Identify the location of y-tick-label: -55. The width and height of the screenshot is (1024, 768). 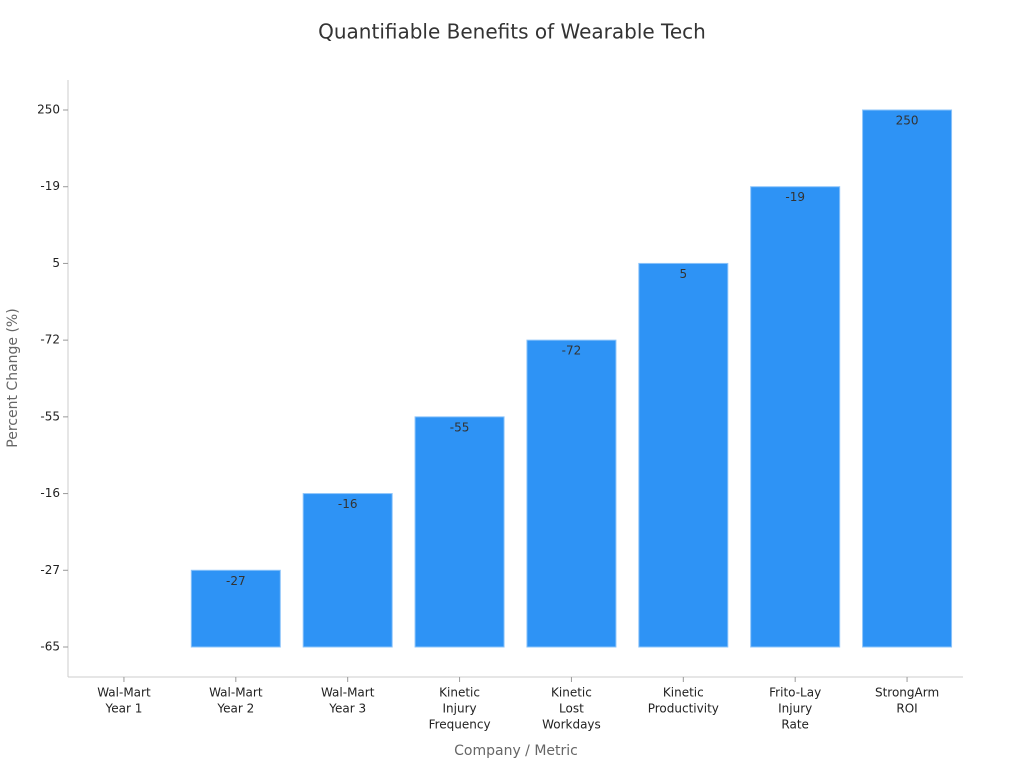
(50, 416).